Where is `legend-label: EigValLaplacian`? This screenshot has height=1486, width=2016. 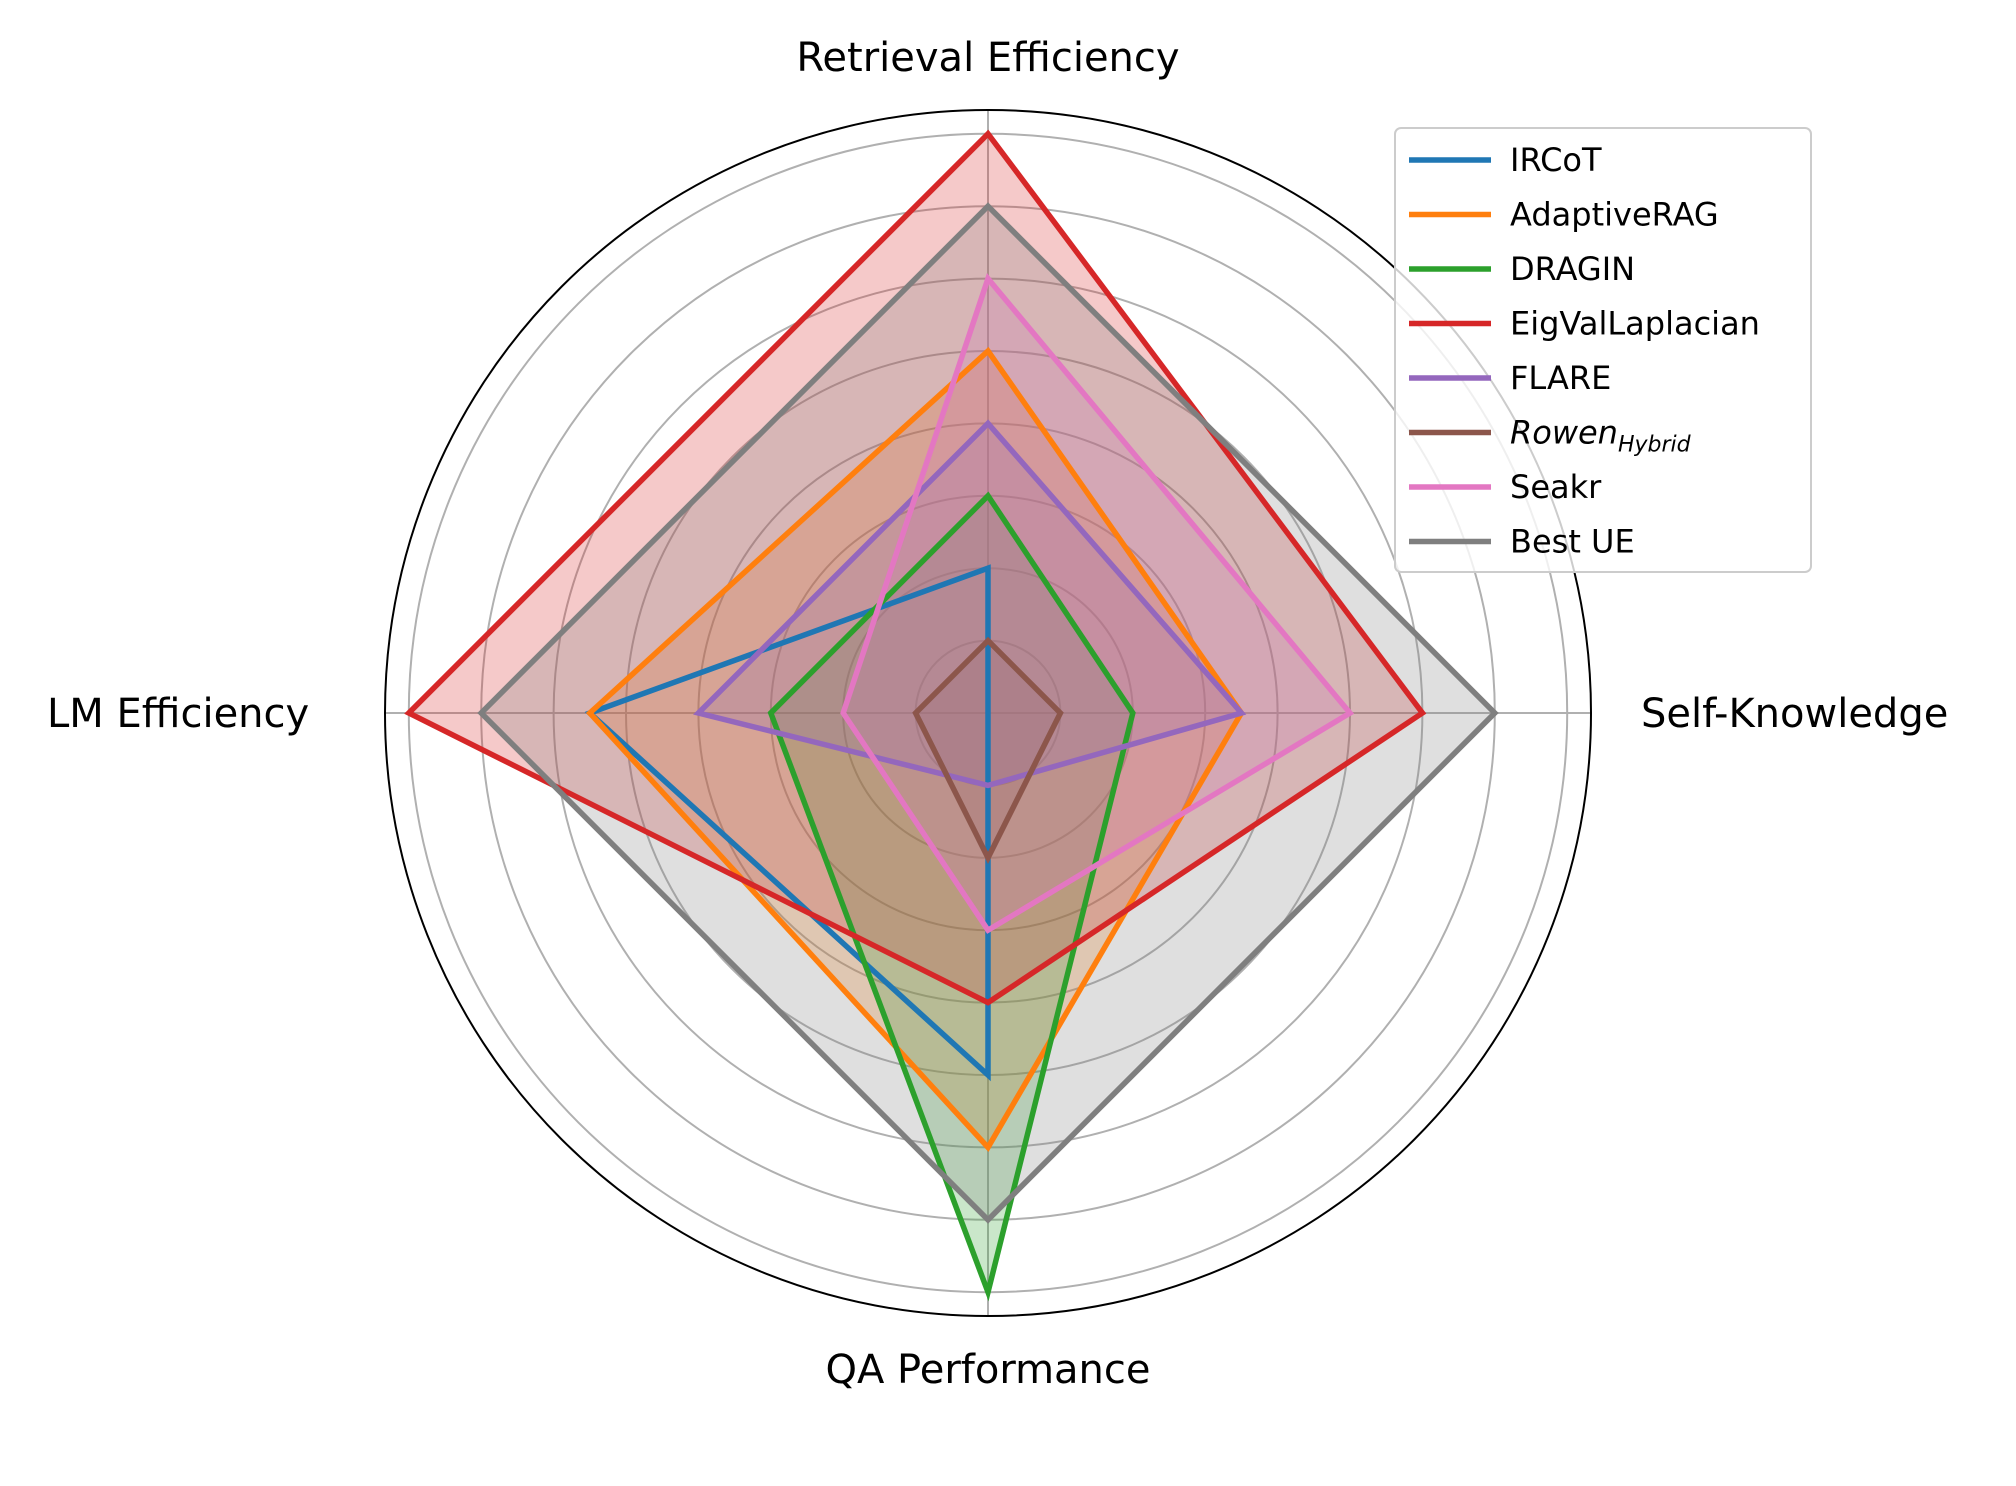
legend-label: EigValLaplacian is located at coordinates (1635, 324).